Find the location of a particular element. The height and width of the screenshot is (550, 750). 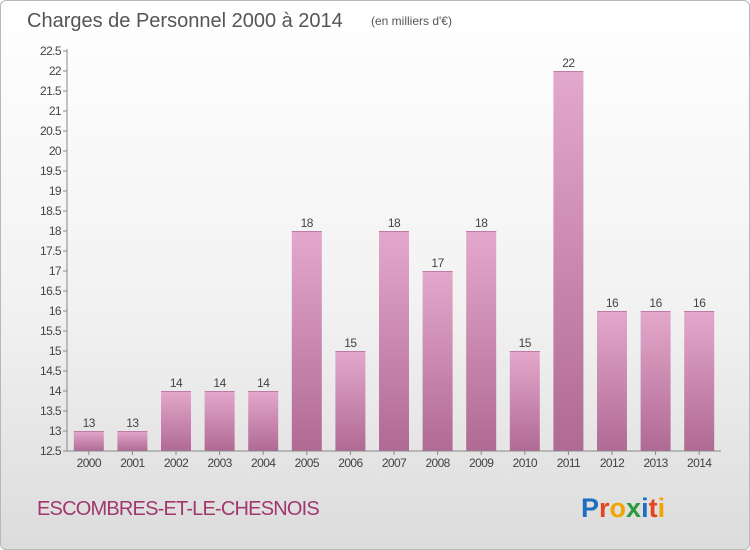

proxiti-logo: Proxiti is located at coordinates (623, 508).